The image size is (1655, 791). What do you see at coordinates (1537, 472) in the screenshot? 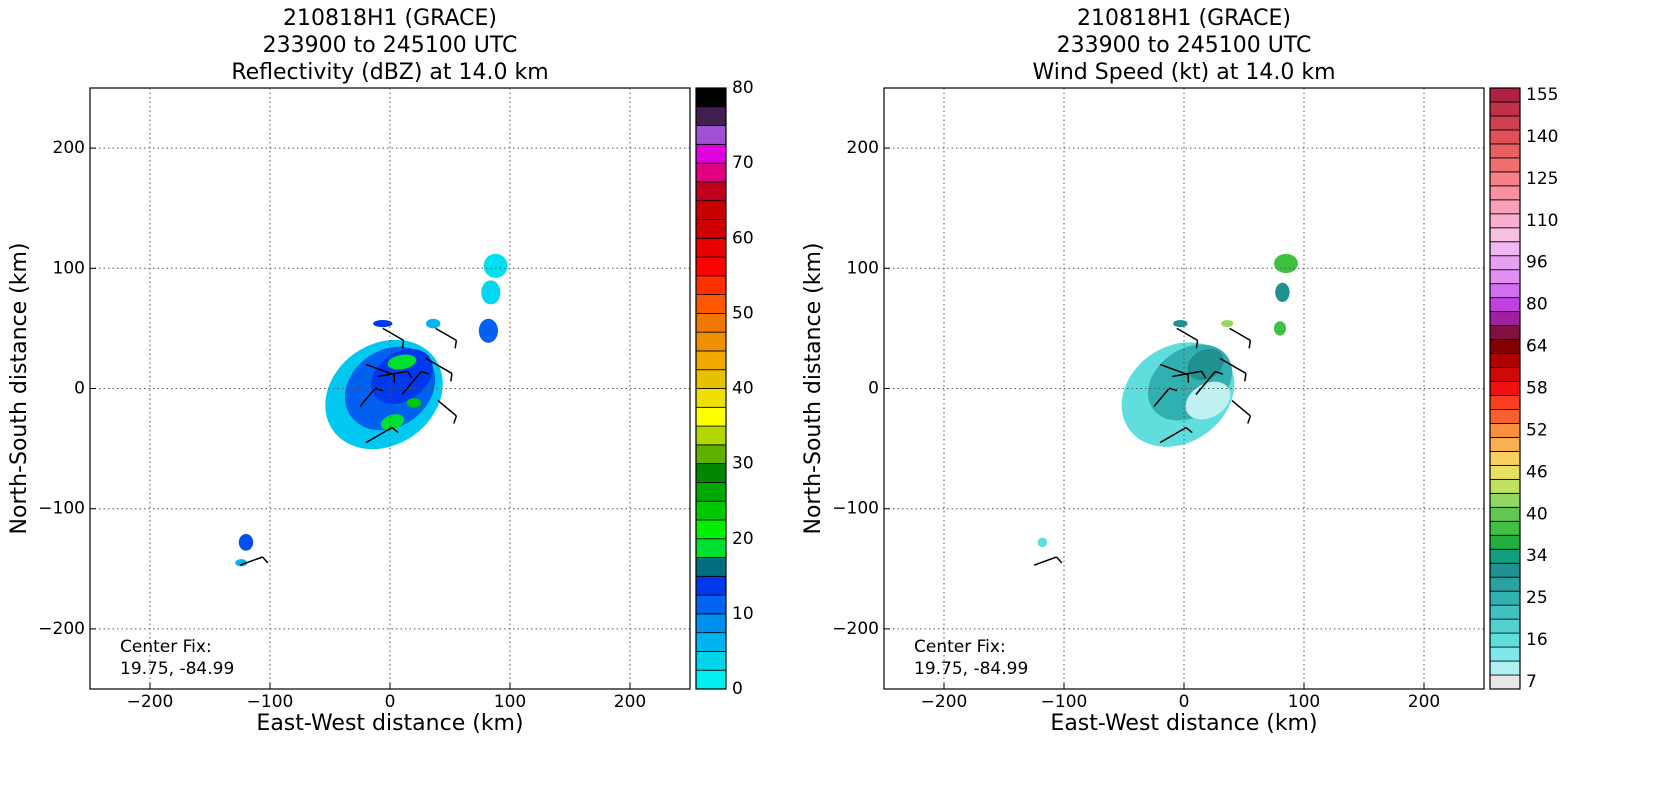
I see `colorbar-tick-label: 46` at bounding box center [1537, 472].